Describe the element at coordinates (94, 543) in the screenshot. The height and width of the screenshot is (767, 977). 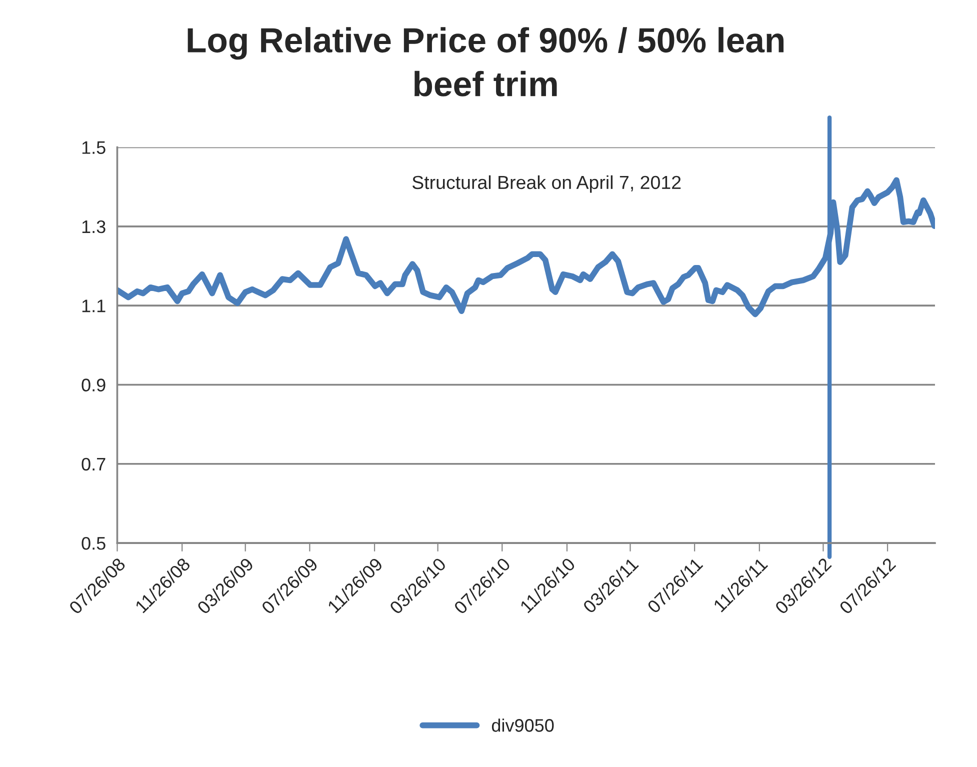
I see `y-tick-label: 0.5` at that location.